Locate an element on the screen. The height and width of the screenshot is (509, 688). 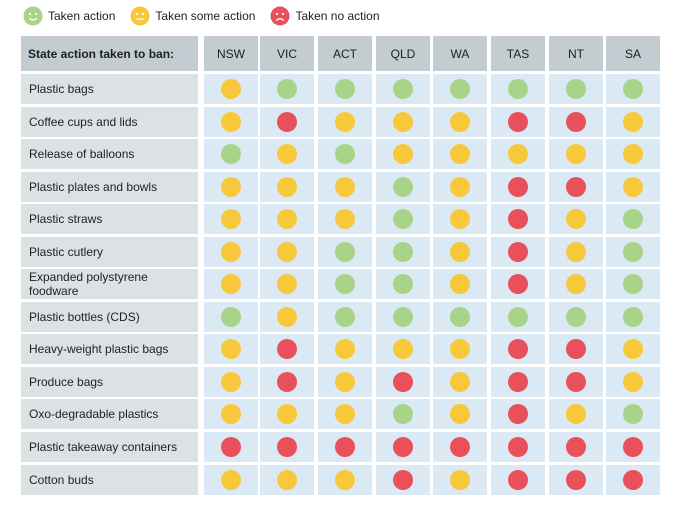
row-label: Heavy-weight plastic bags is located at coordinates (109, 349).